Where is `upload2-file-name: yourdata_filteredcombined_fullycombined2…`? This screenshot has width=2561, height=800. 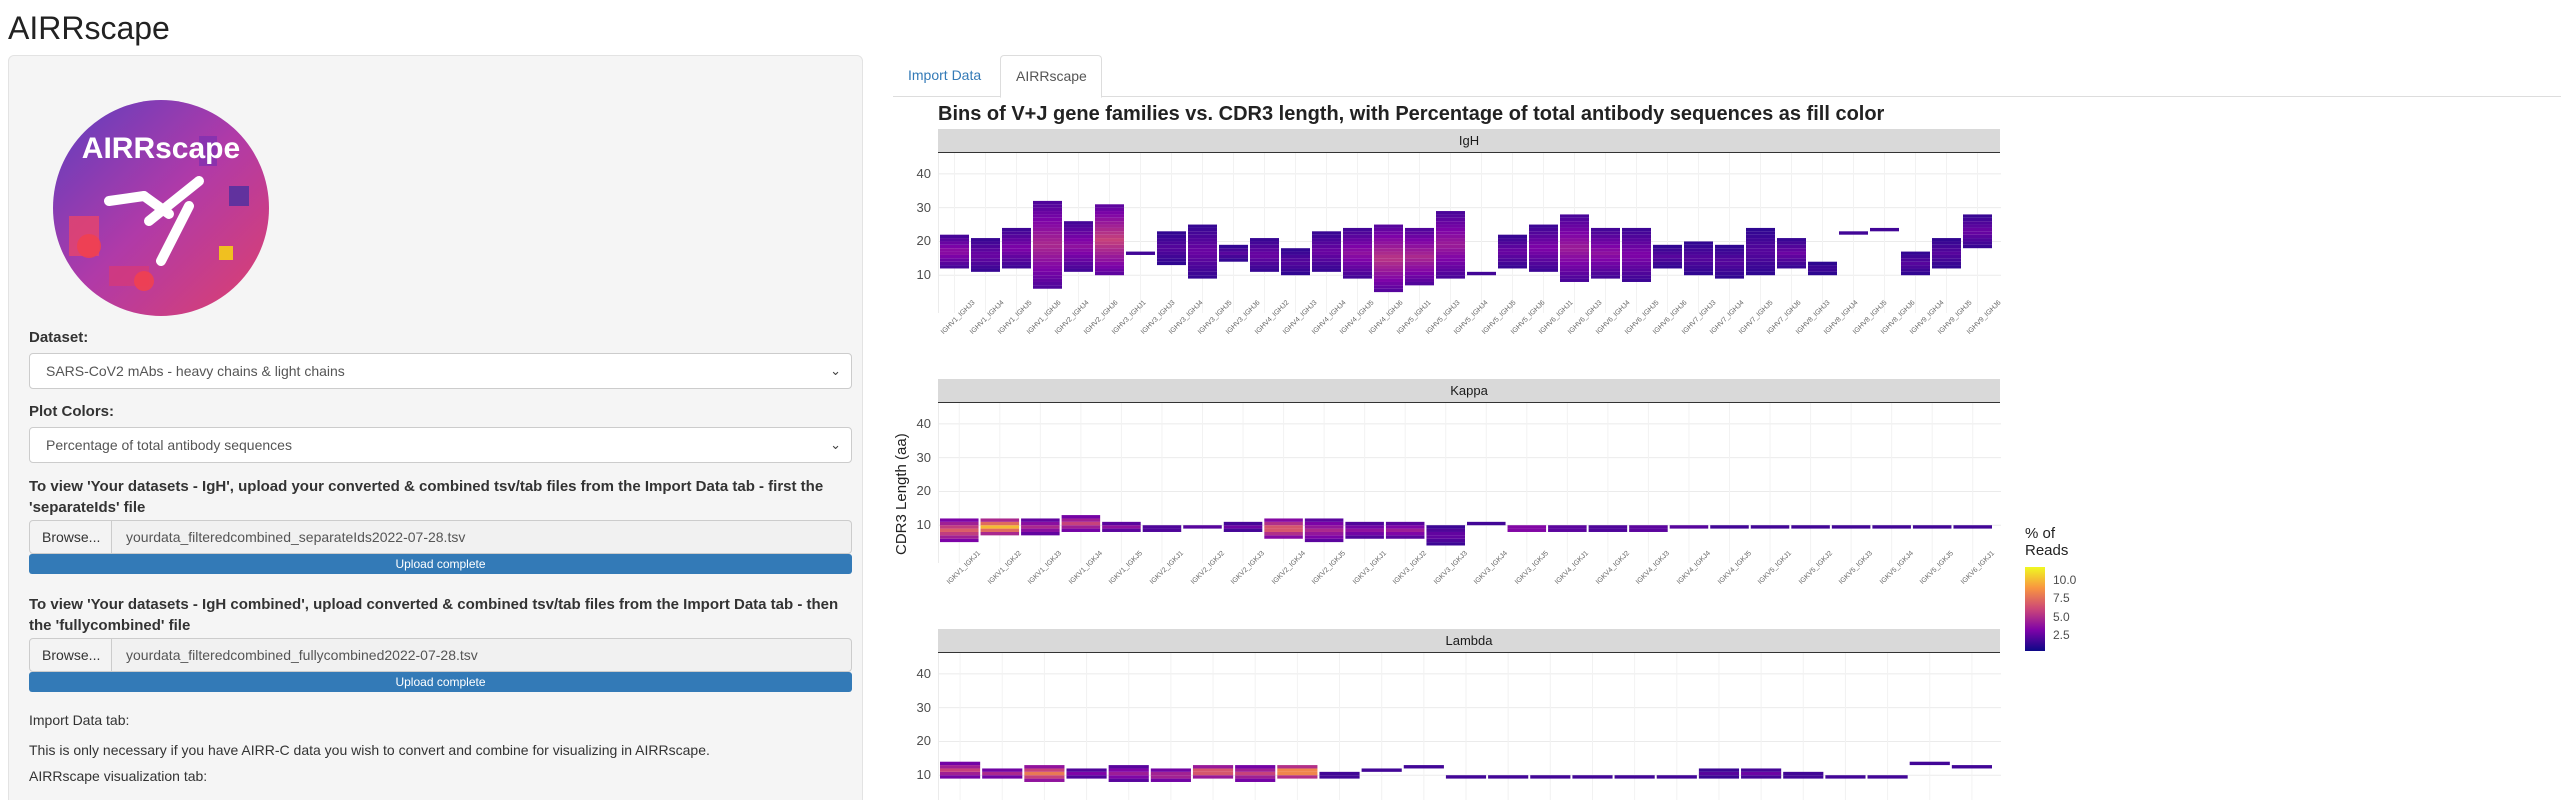 upload2-file-name: yourdata_filteredcombined_fullycombined2… is located at coordinates (482, 655).